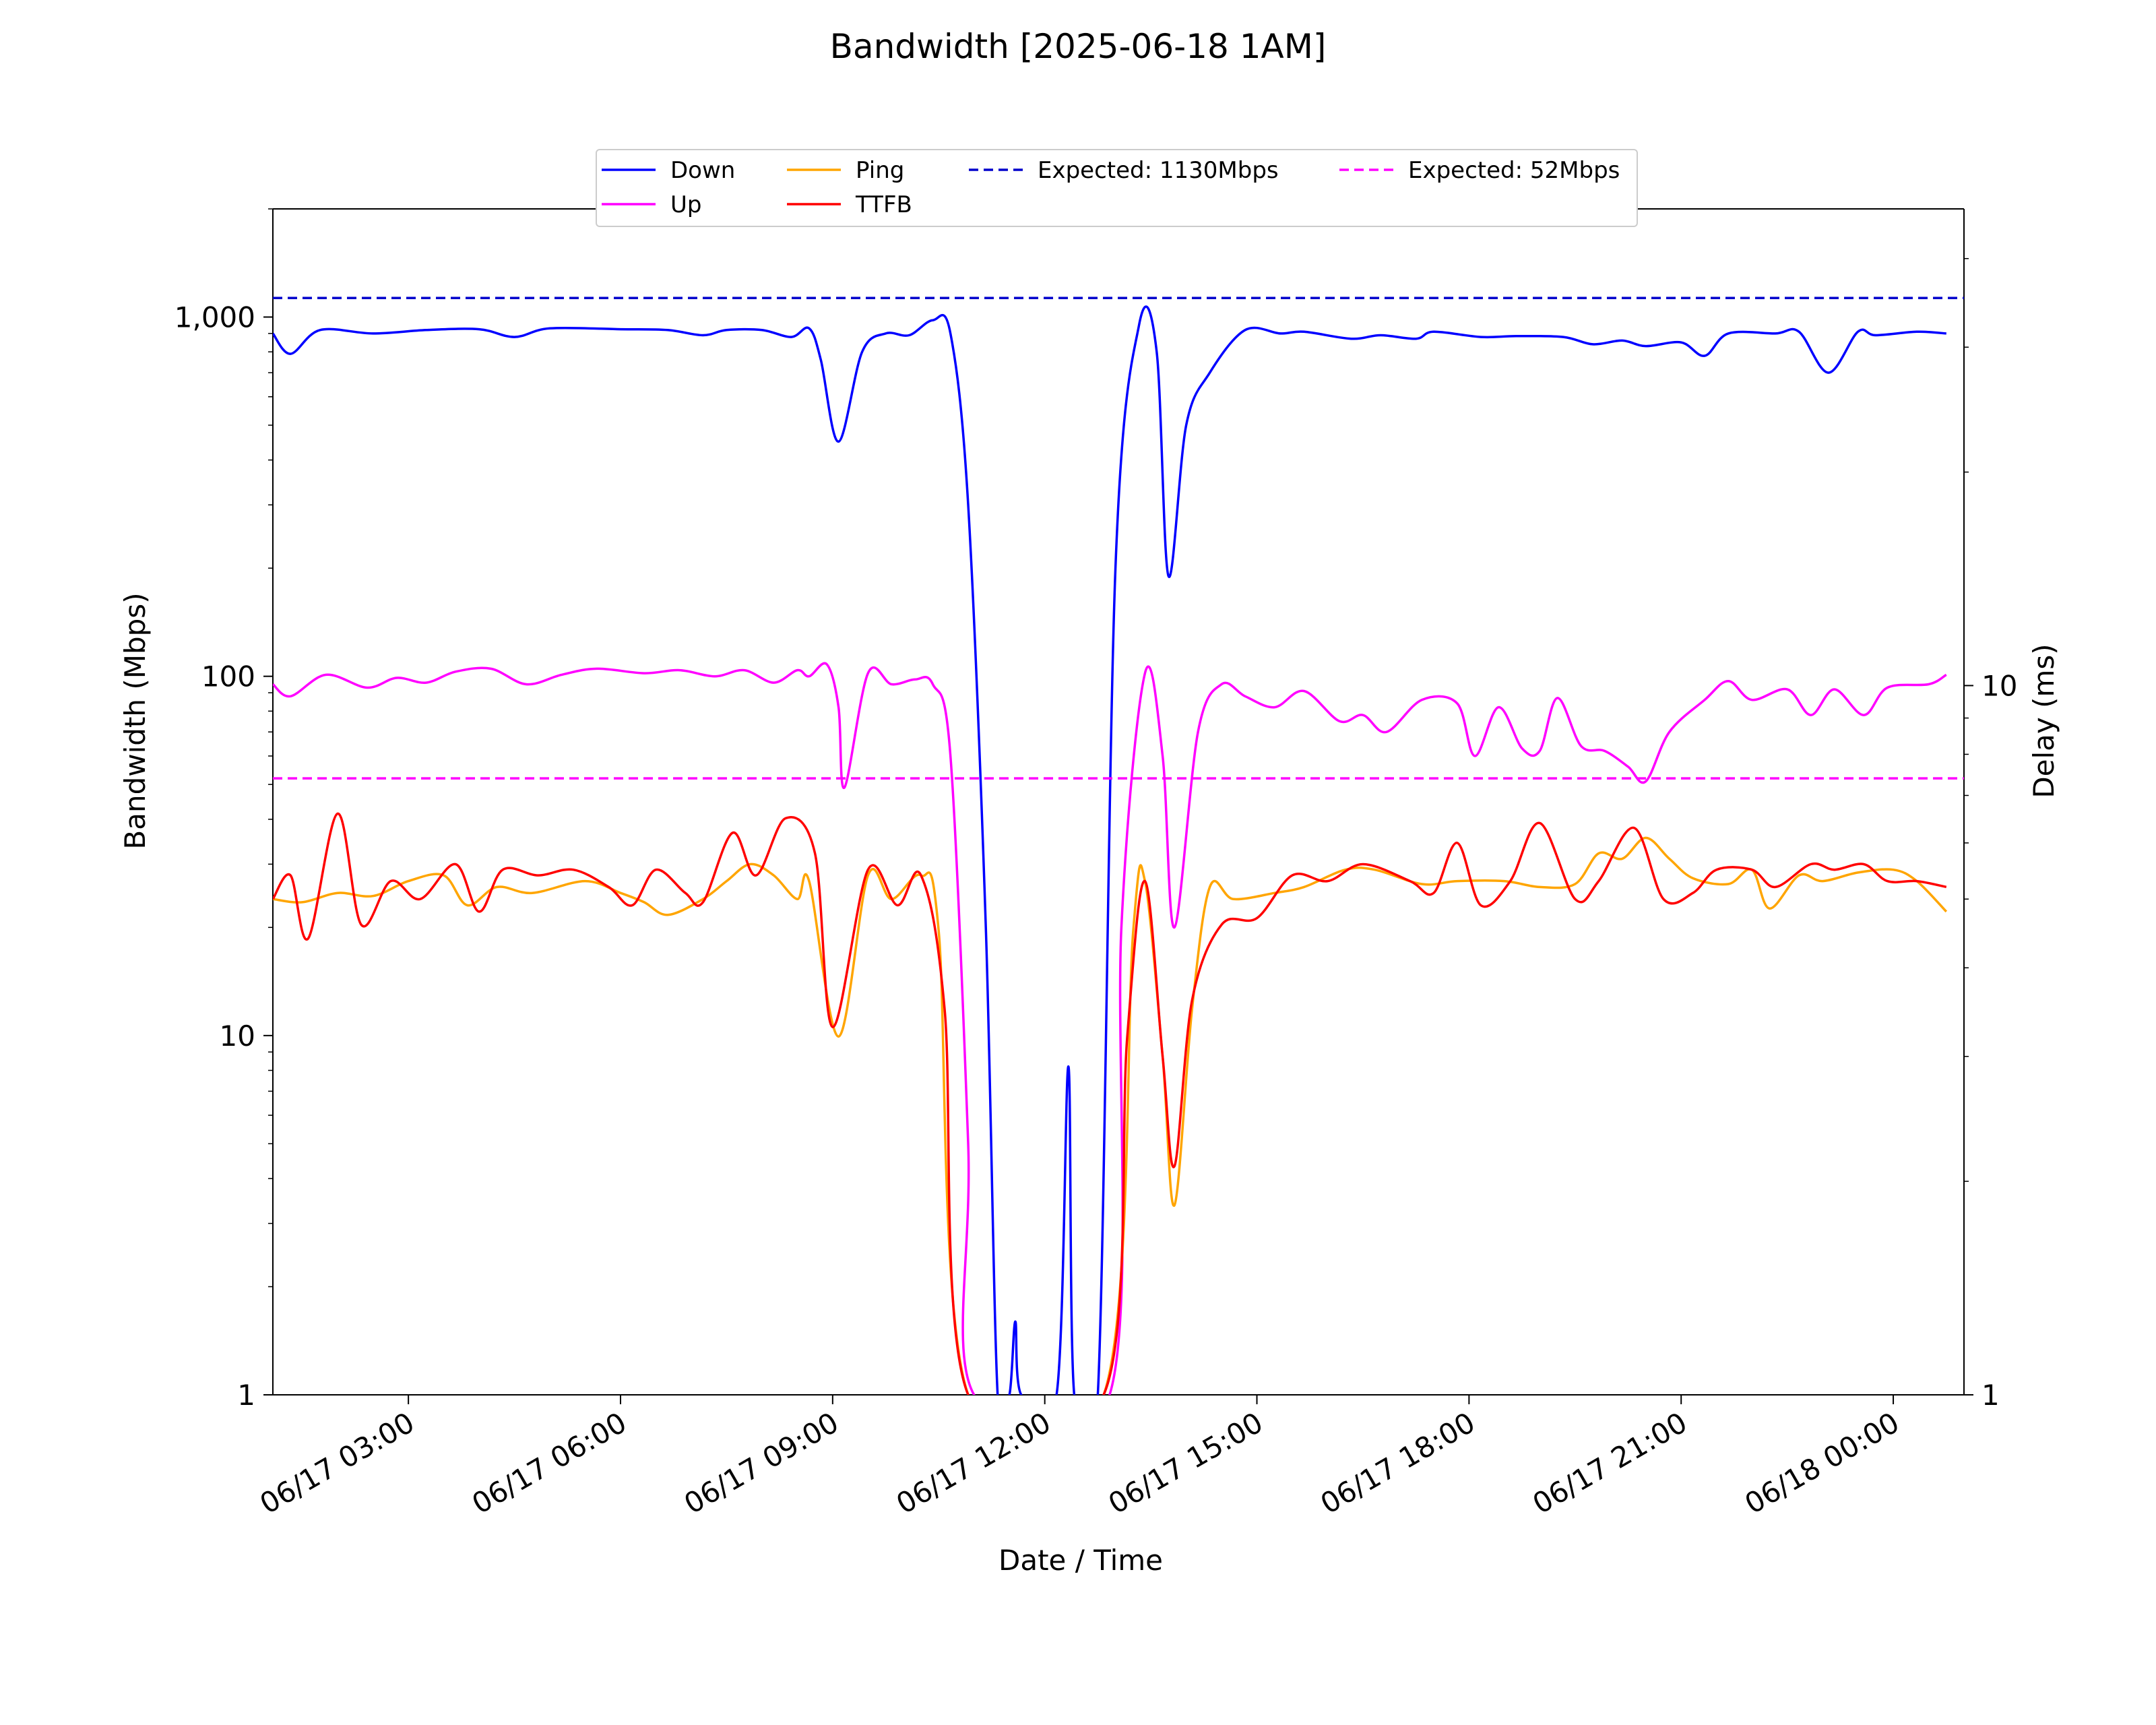 Image resolution: width=2156 pixels, height=1725 pixels. I want to click on y-axis-label-left: Bandwidth (Mbps), so click(135, 720).